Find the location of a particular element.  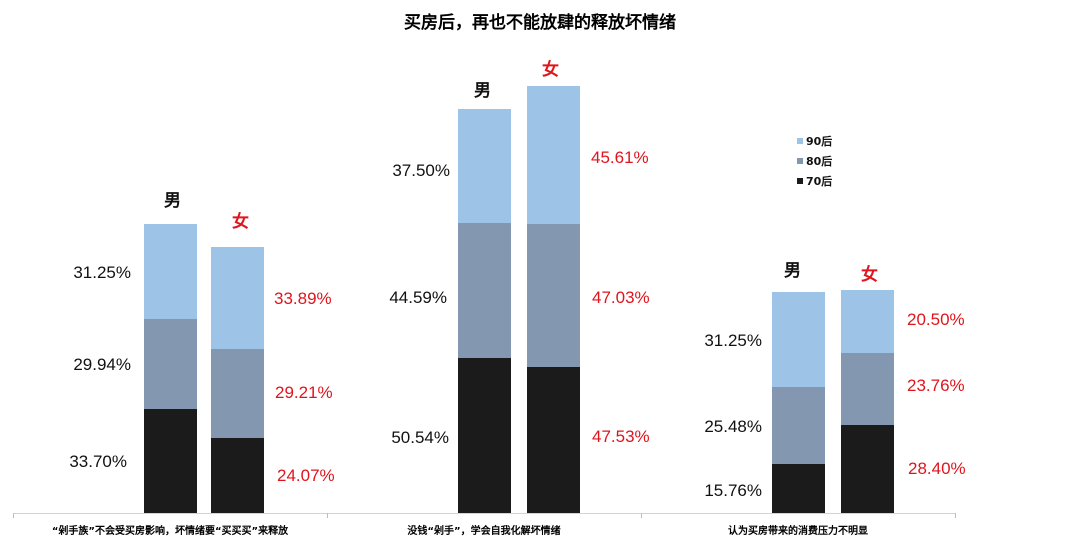

legend-item-90: 90后 is located at coordinates (814, 141).